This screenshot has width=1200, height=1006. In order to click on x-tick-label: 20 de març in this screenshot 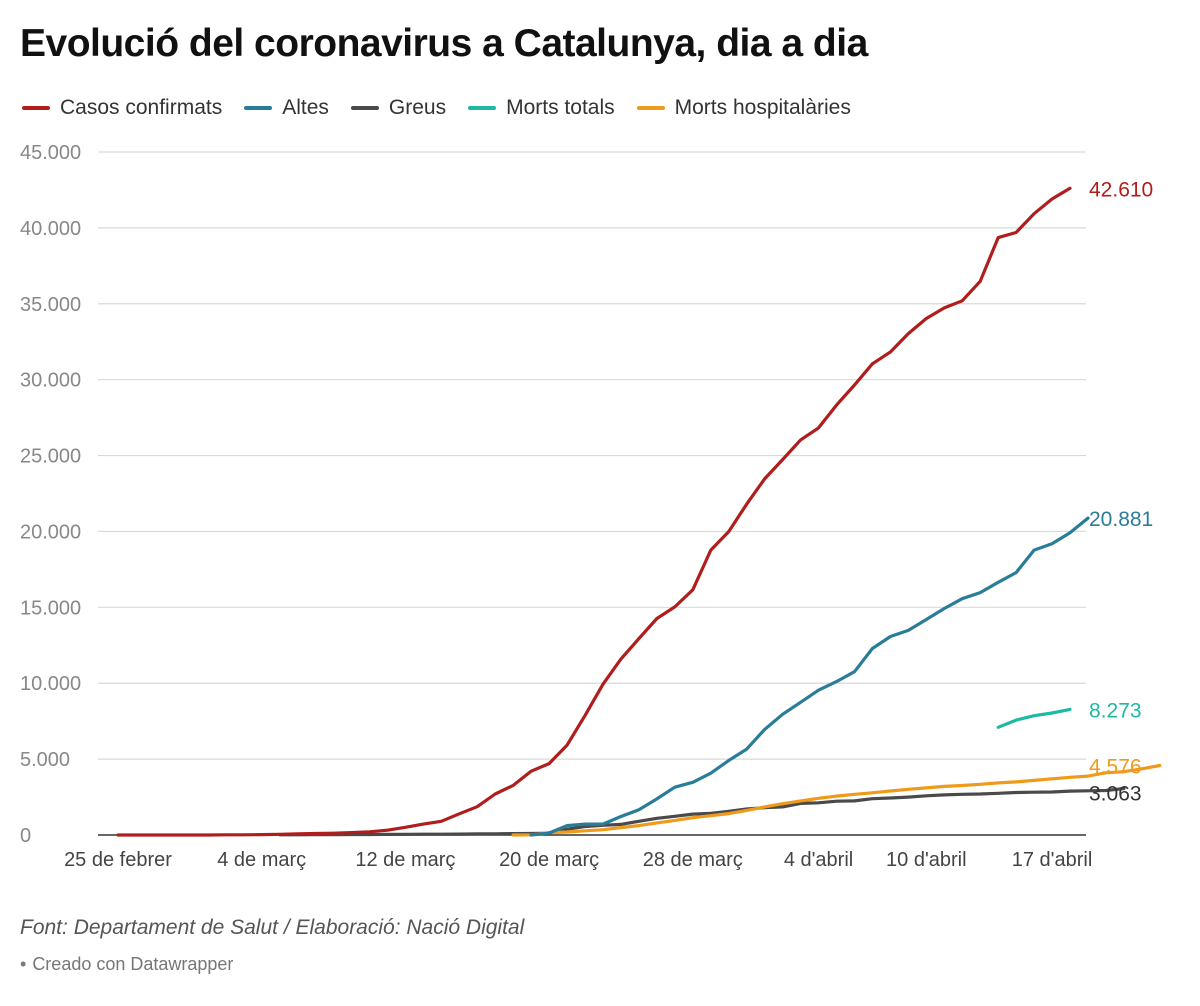, I will do `click(549, 860)`.